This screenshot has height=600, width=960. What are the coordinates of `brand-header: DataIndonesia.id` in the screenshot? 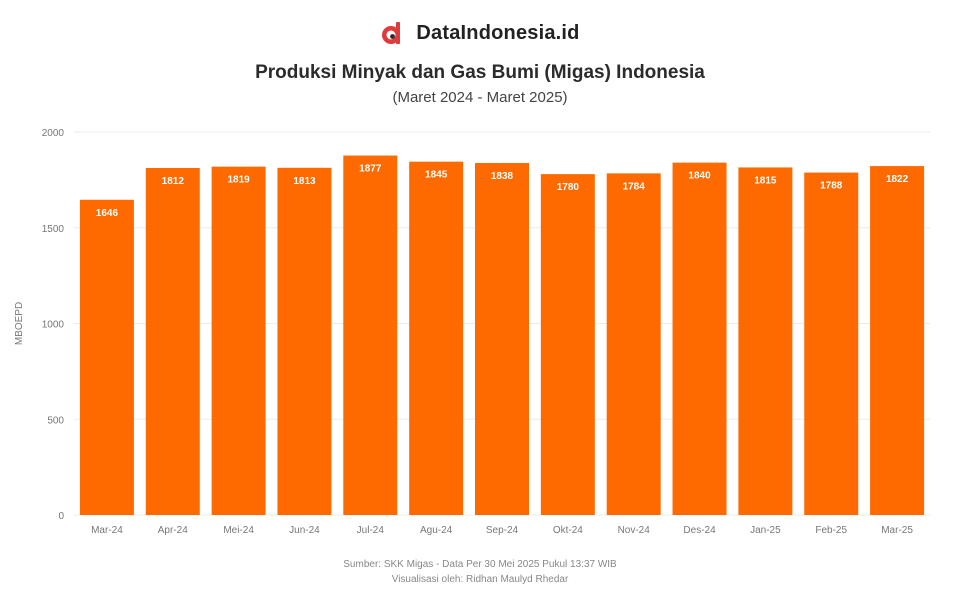 It's located at (480, 33).